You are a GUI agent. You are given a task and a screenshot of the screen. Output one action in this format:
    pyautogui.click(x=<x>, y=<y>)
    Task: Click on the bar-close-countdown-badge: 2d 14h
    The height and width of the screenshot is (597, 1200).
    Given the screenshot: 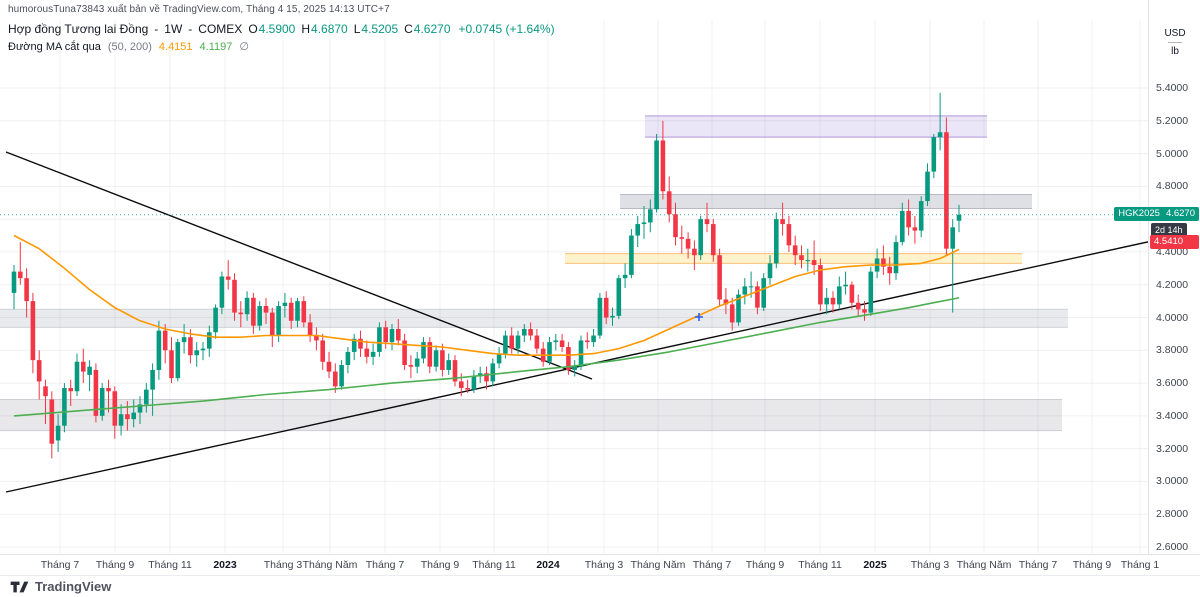 What is the action you would take?
    pyautogui.click(x=1169, y=230)
    